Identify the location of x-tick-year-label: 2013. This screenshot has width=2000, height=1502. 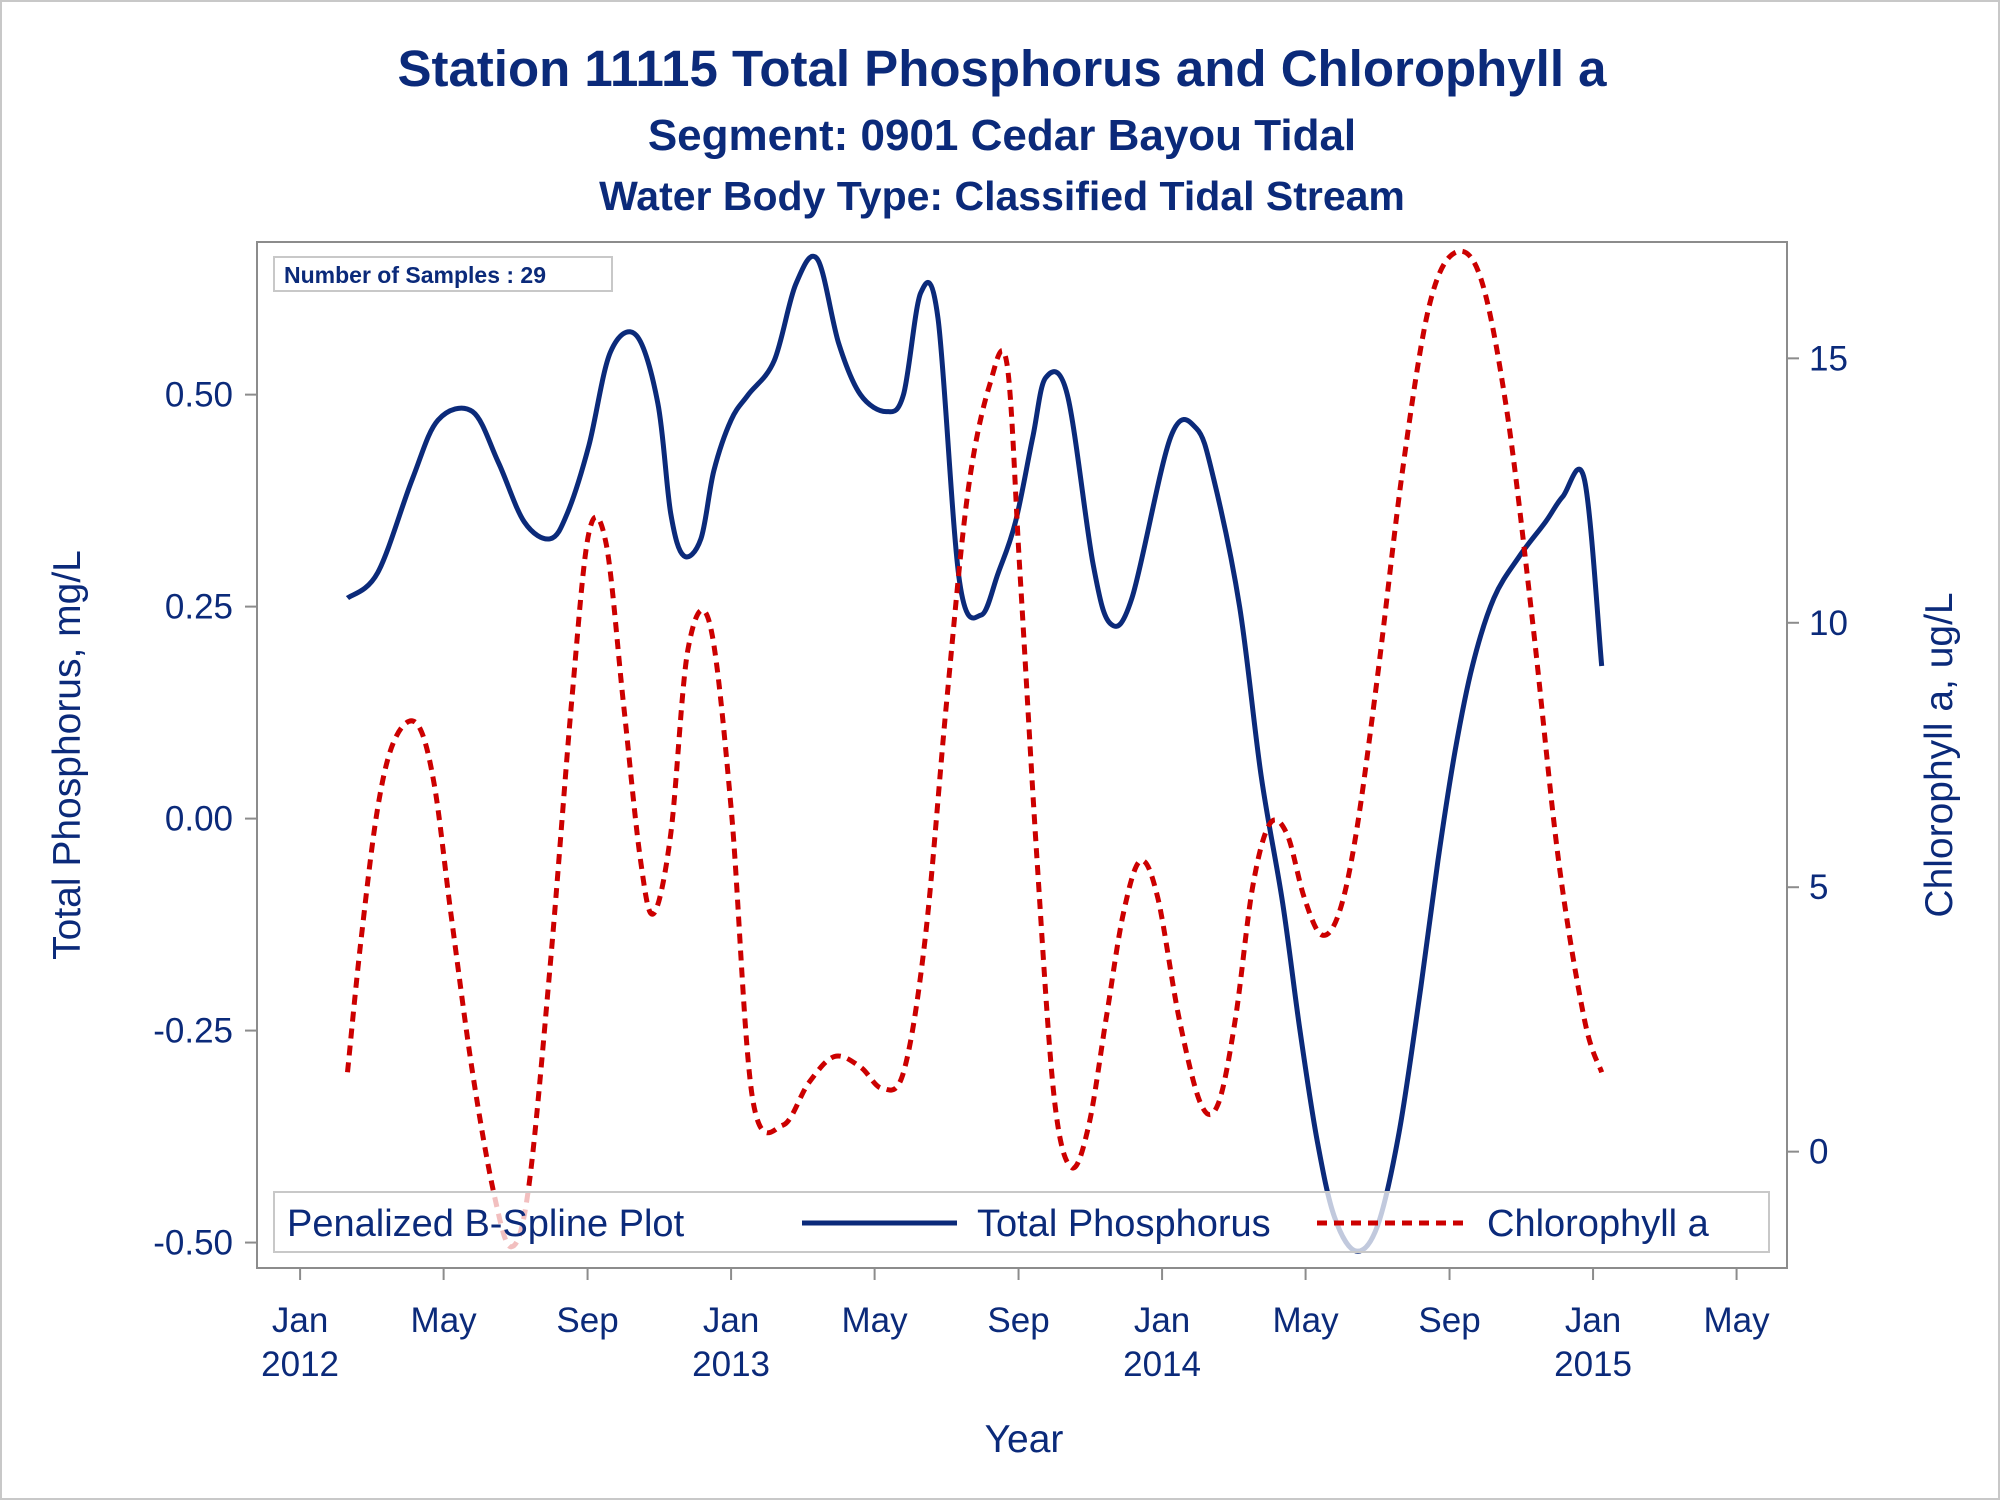
(731, 1364).